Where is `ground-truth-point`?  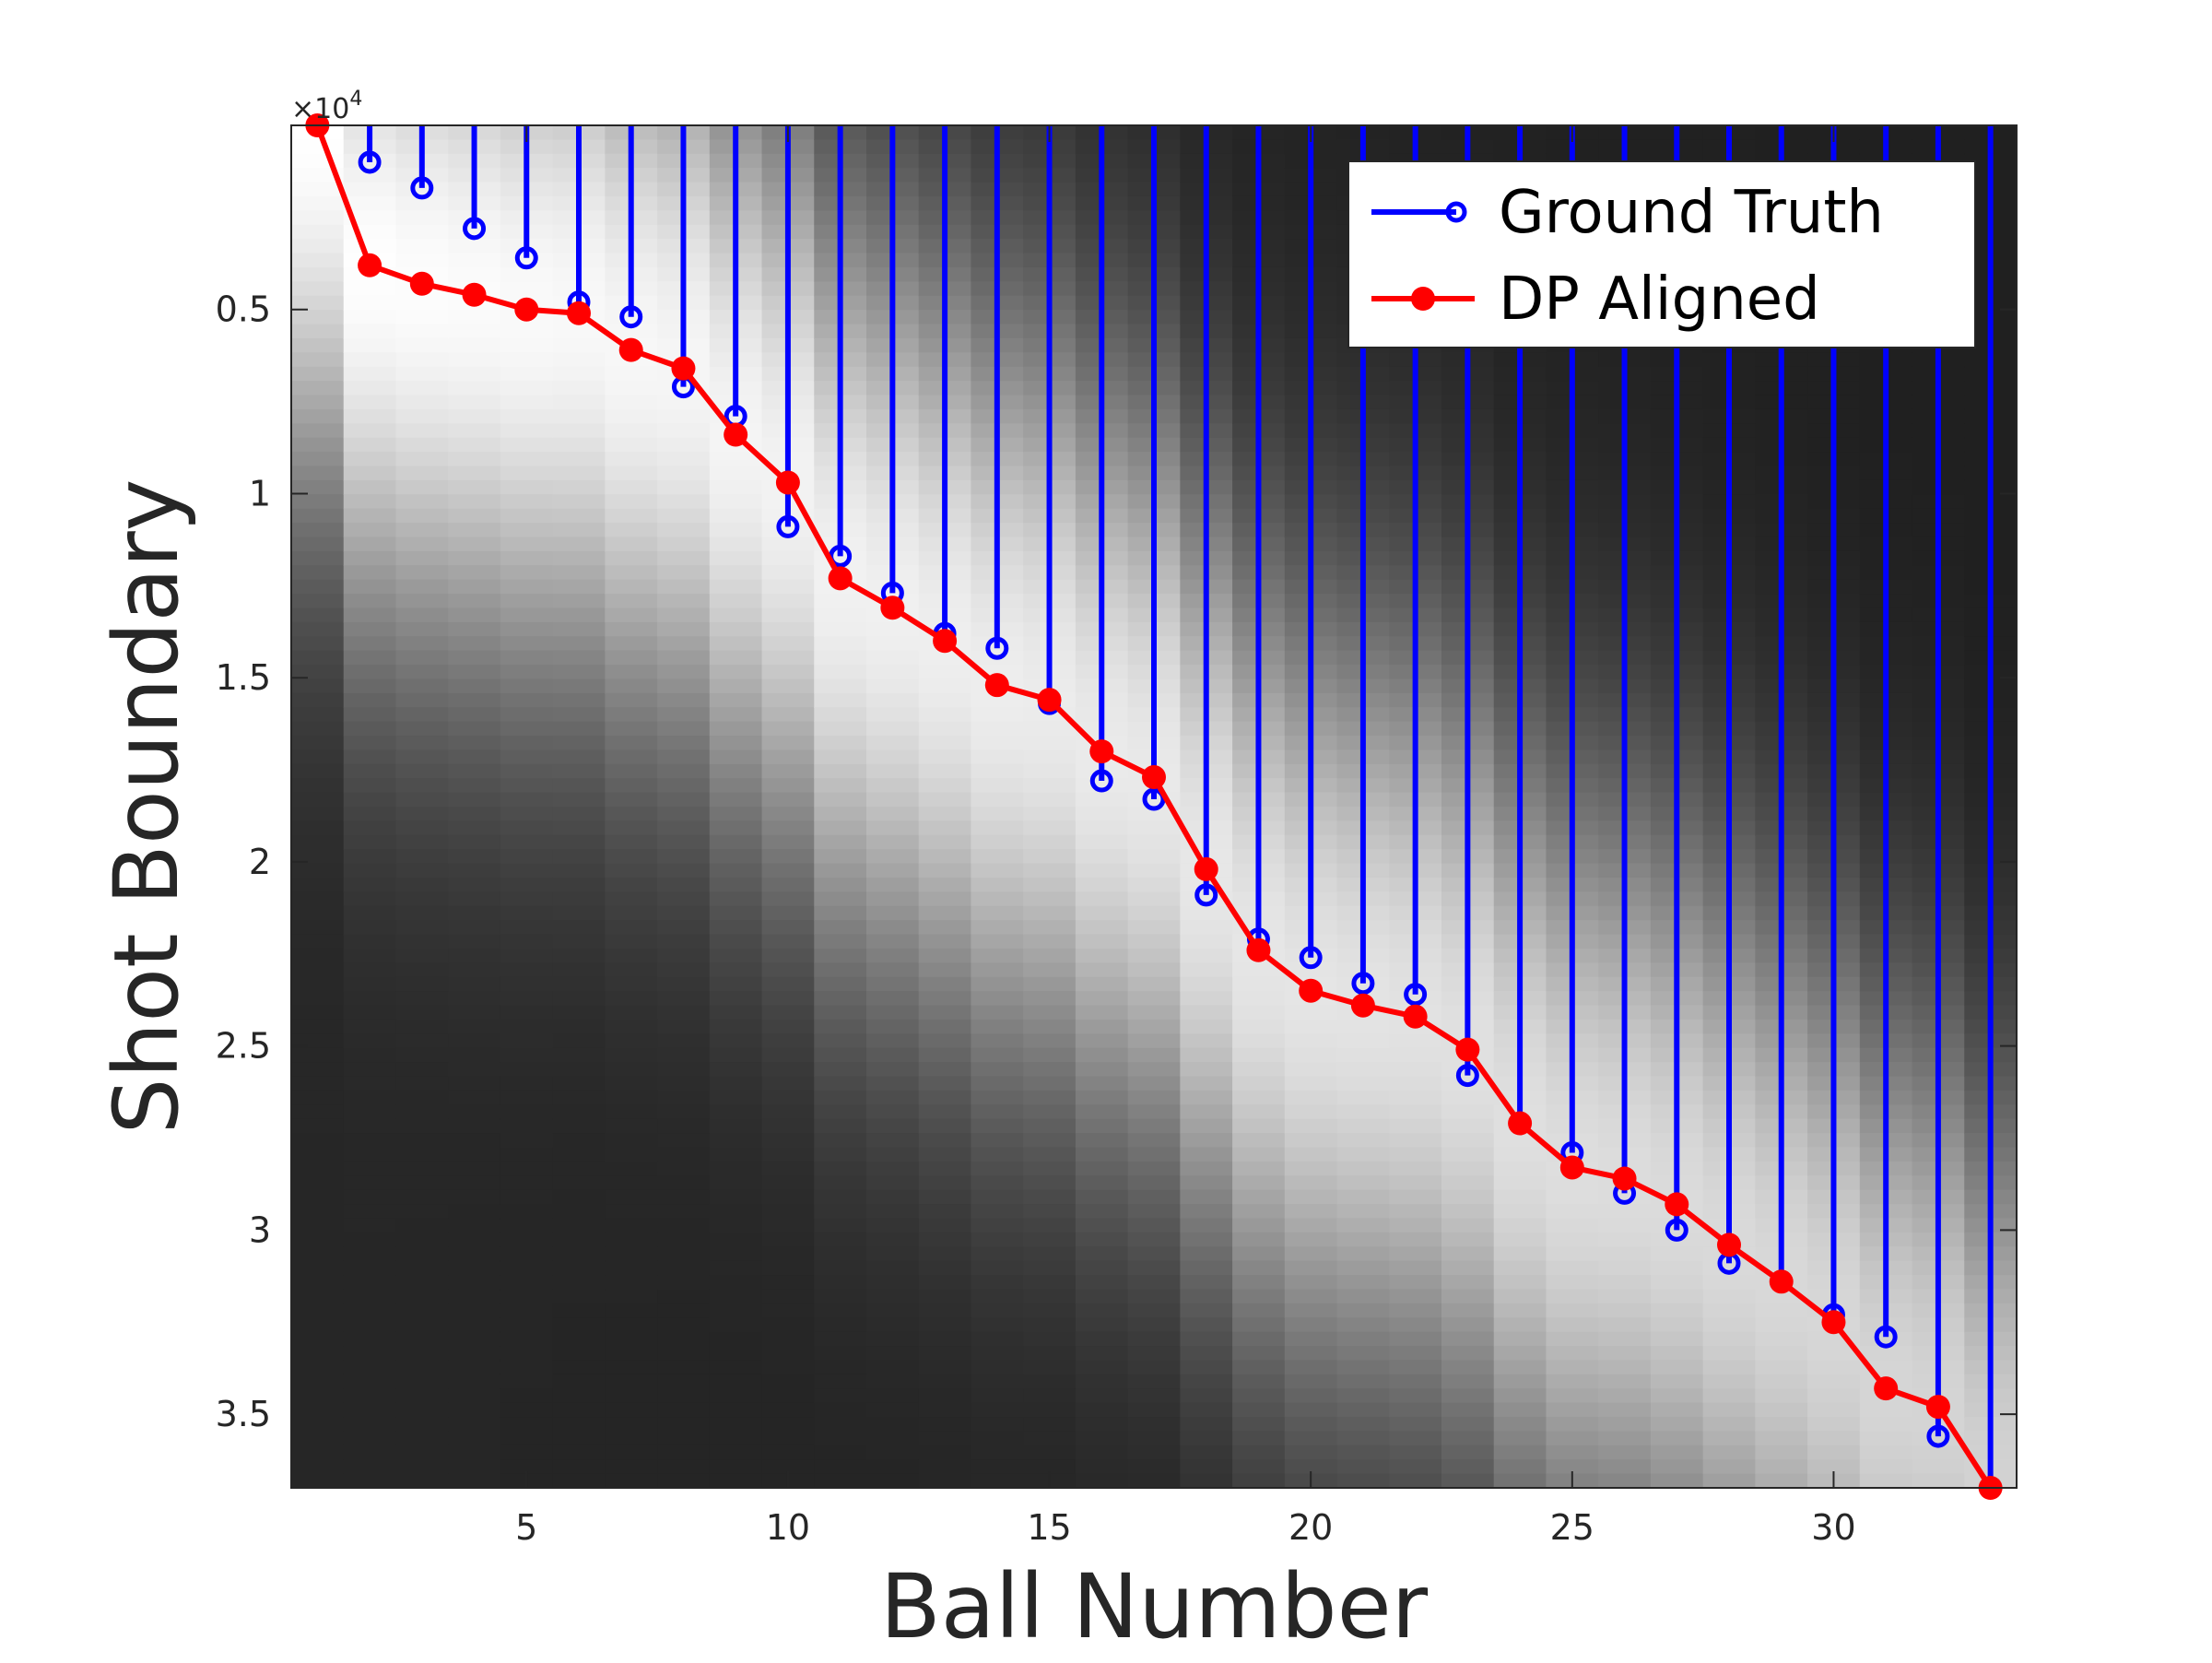
ground-truth-point is located at coordinates (1467, 1076).